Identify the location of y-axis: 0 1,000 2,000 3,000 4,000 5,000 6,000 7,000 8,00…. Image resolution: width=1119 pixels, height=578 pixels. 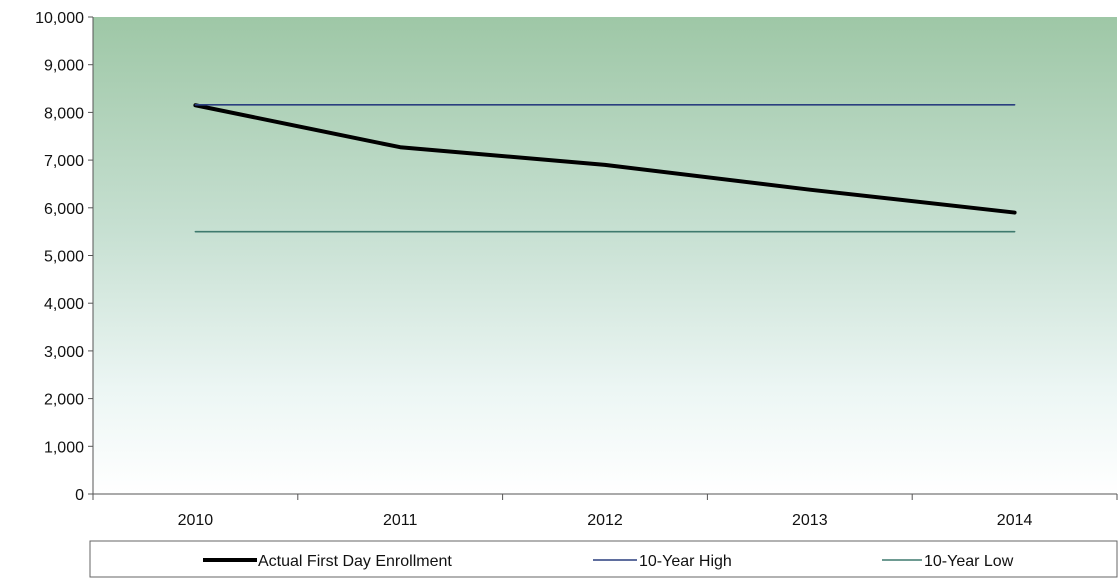
(64, 257).